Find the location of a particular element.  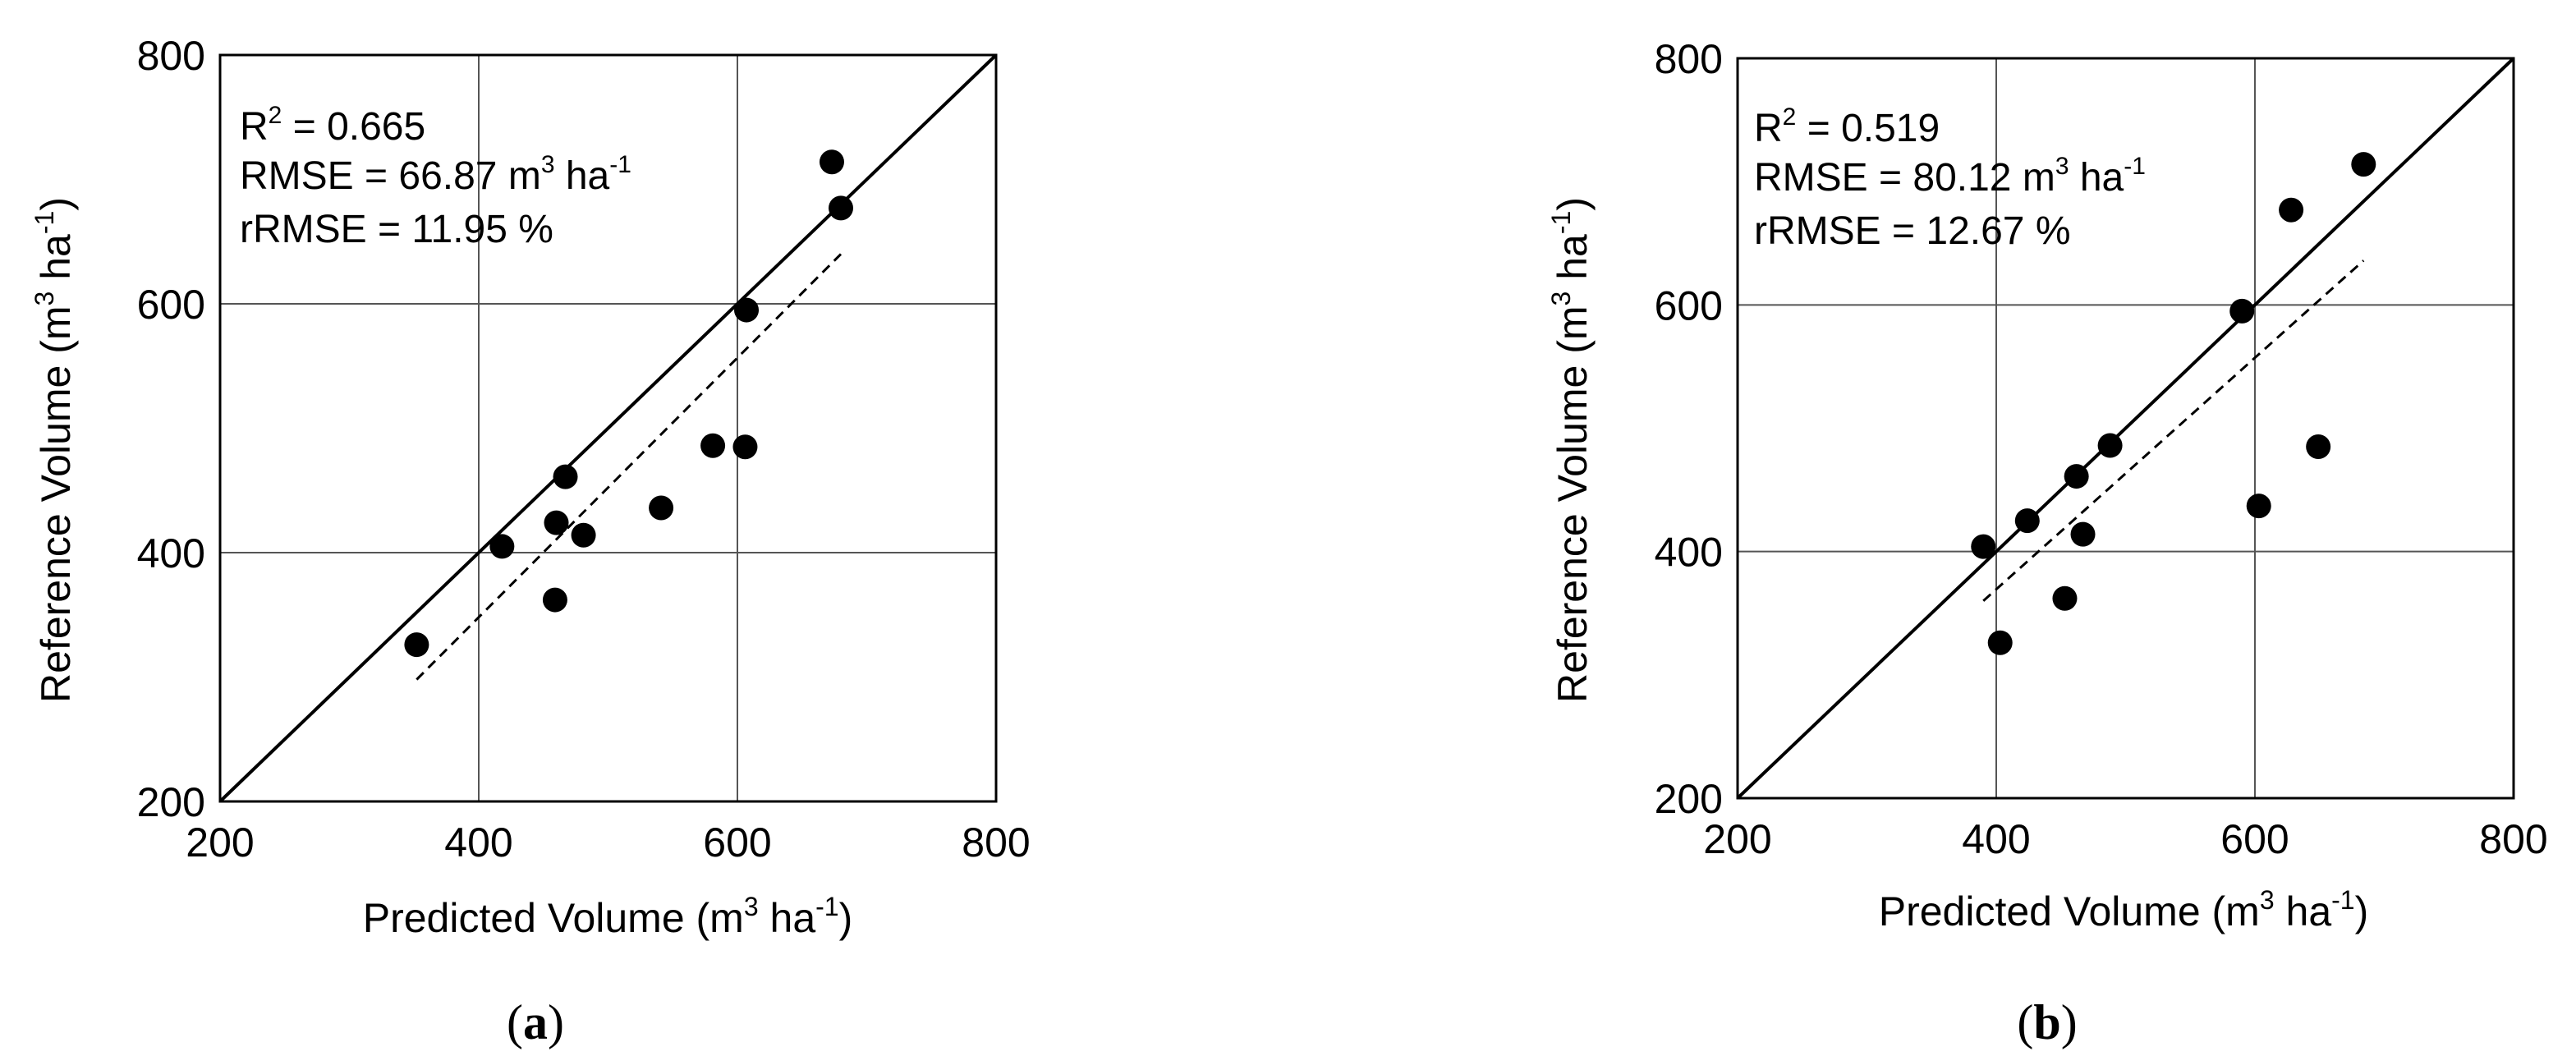

r2-annotation-a: R2 = 0.665 is located at coordinates (332, 126).